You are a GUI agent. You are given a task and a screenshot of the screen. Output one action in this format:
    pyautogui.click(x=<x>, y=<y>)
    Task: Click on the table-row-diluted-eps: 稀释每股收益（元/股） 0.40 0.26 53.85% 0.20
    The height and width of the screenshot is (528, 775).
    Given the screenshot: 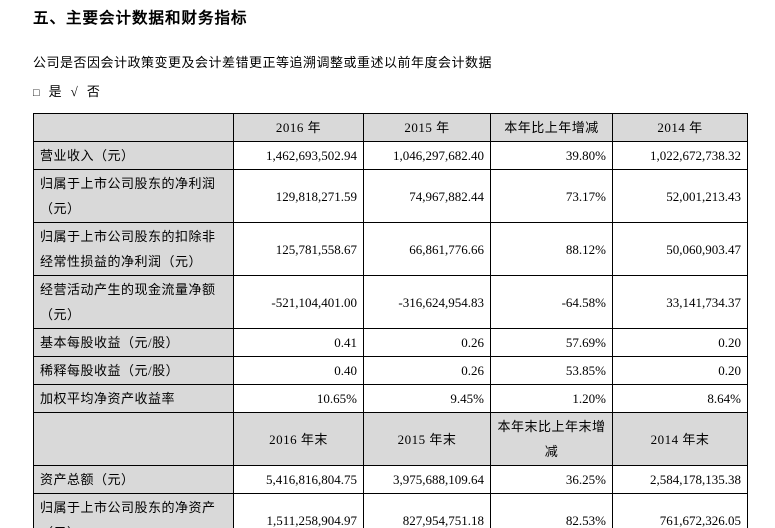 What is the action you would take?
    pyautogui.click(x=390, y=370)
    